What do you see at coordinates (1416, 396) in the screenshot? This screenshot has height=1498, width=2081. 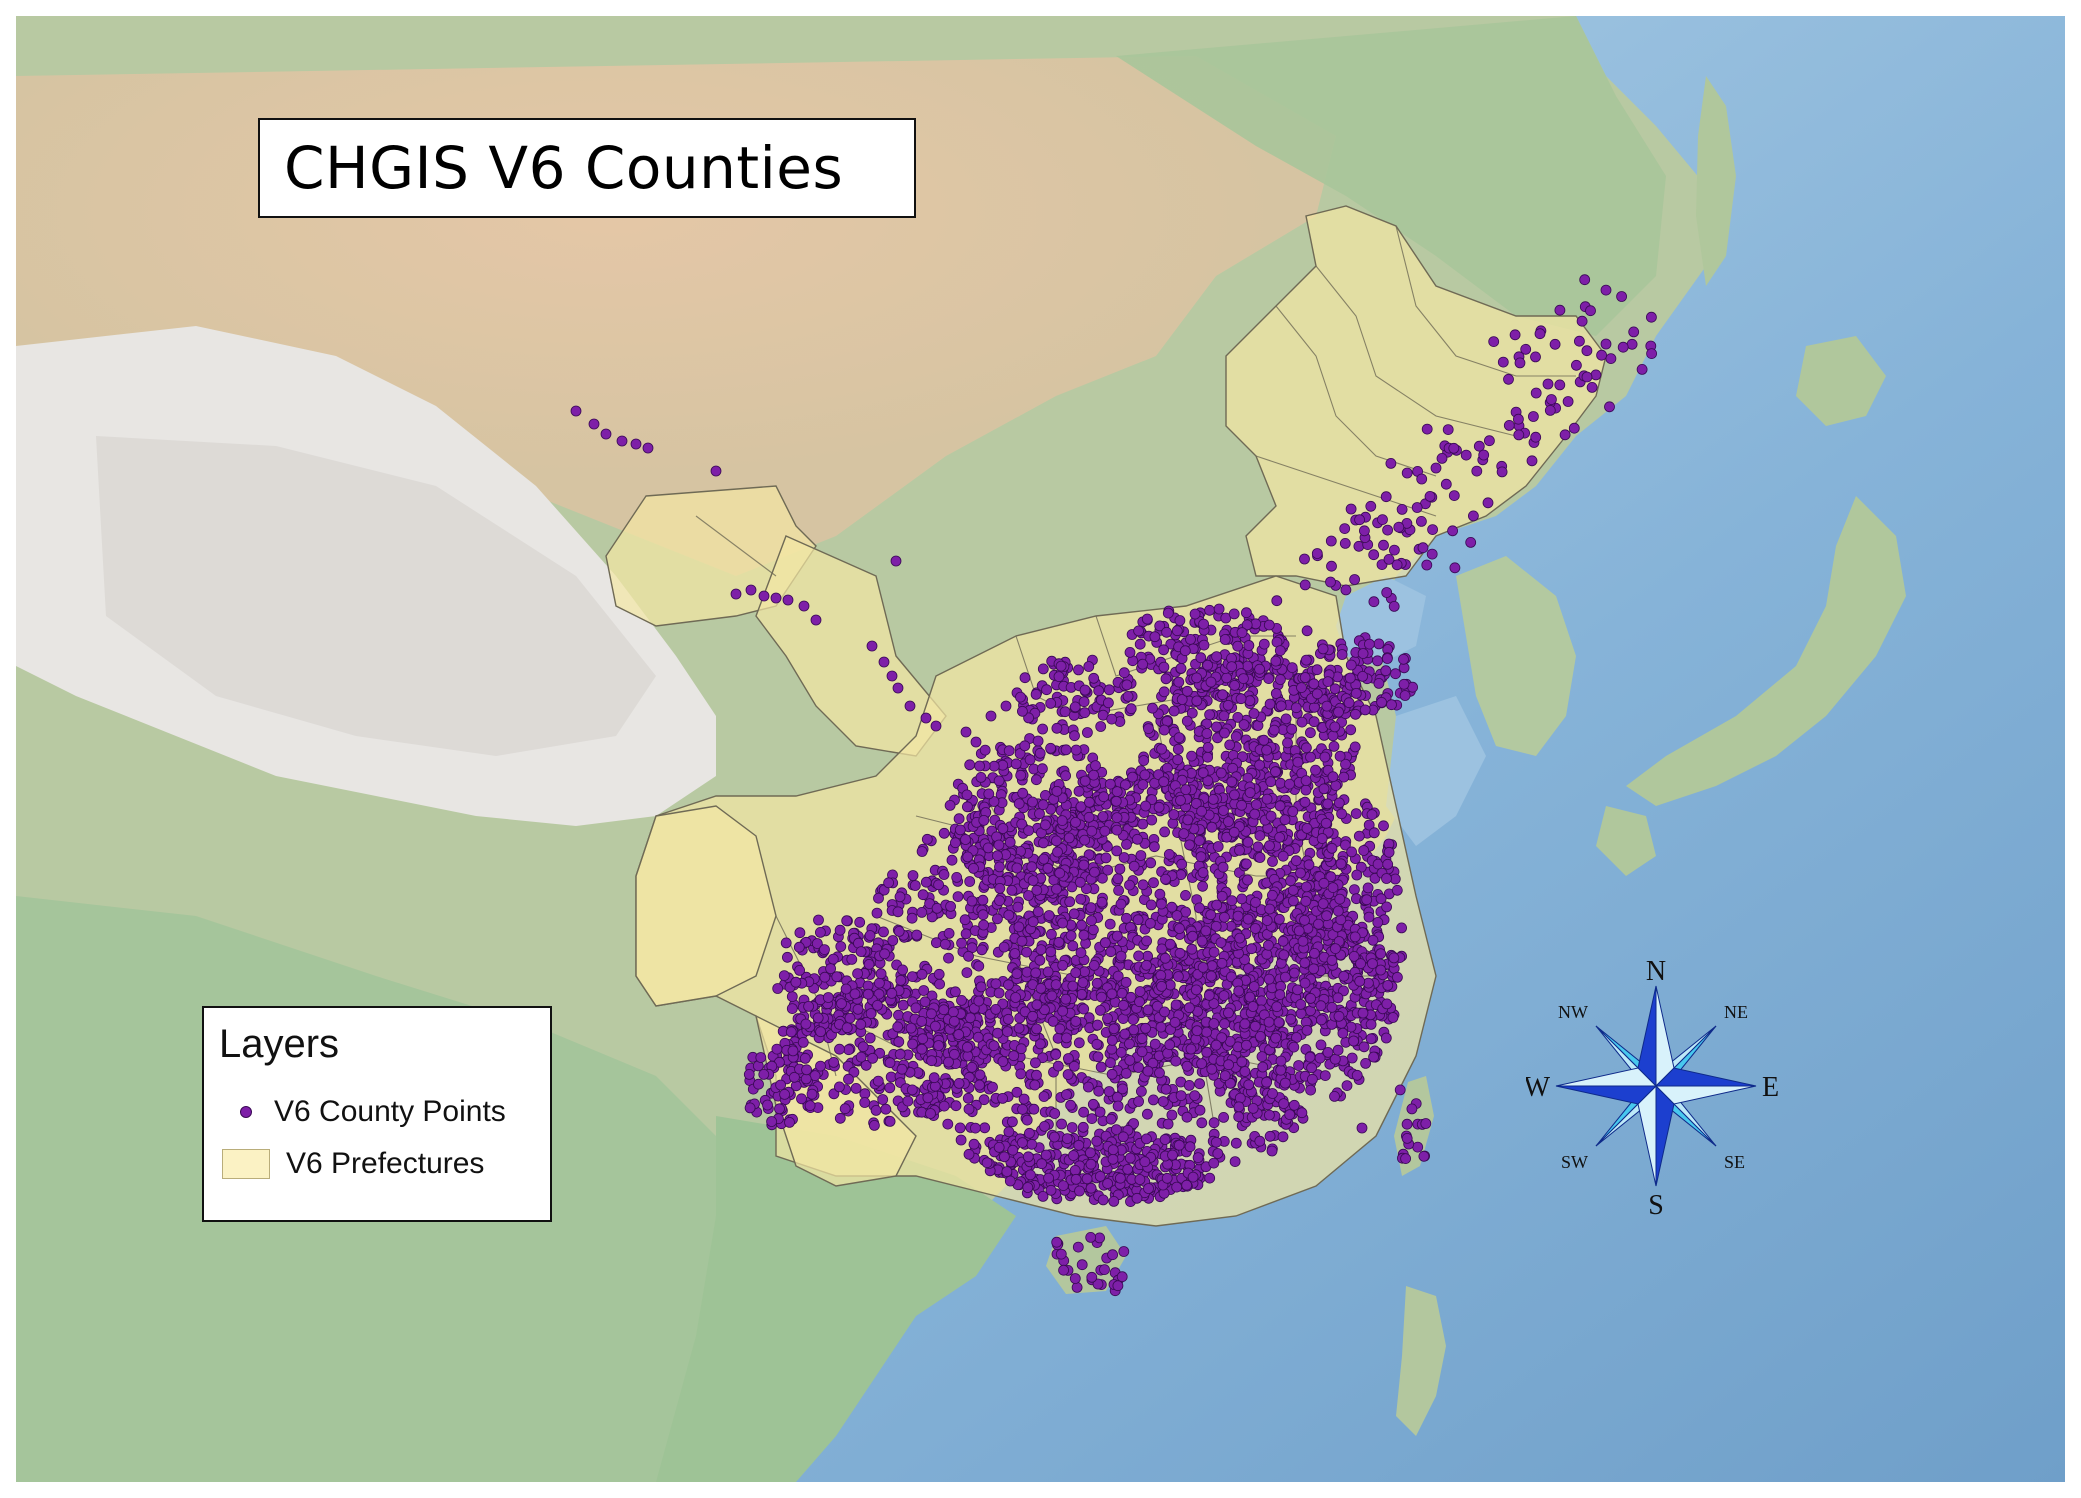 I see `prefectures-northeast` at bounding box center [1416, 396].